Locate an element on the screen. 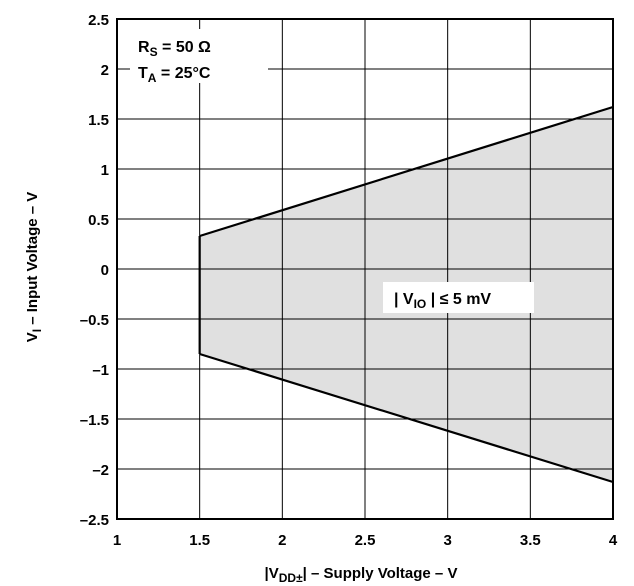 This screenshot has width=634, height=586. y-tick-label: –1 is located at coordinates (100, 370).